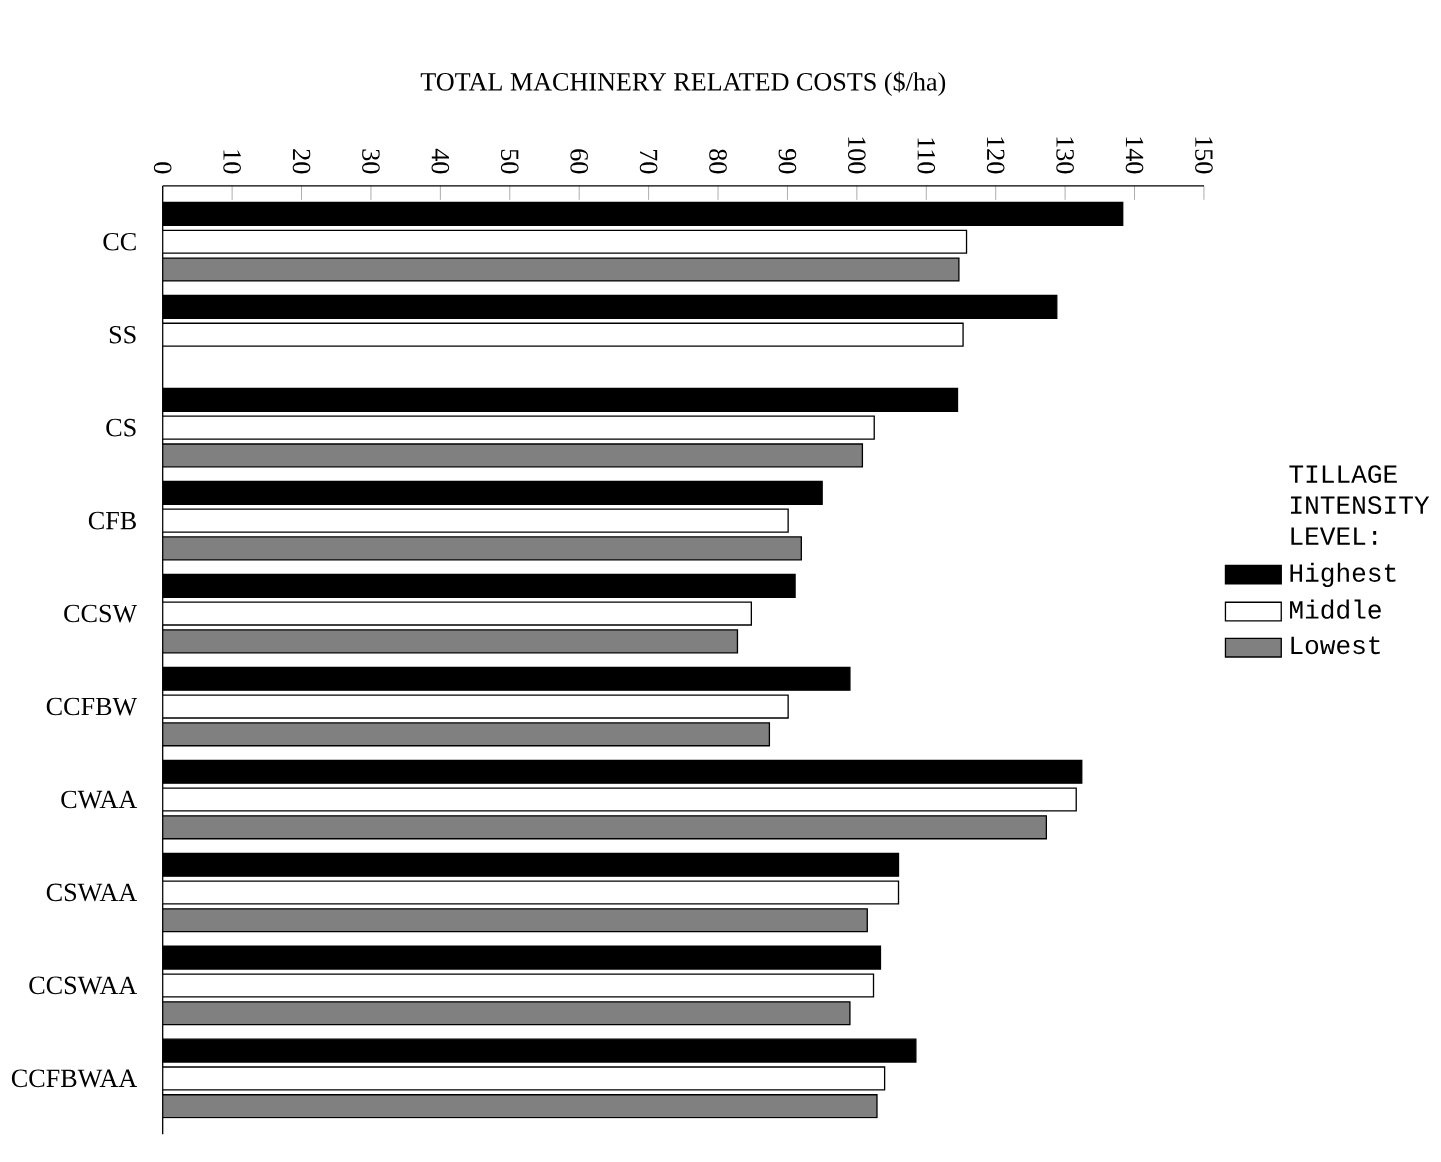  Describe the element at coordinates (440, 161) in the screenshot. I see `x-tick-label: 40` at that location.